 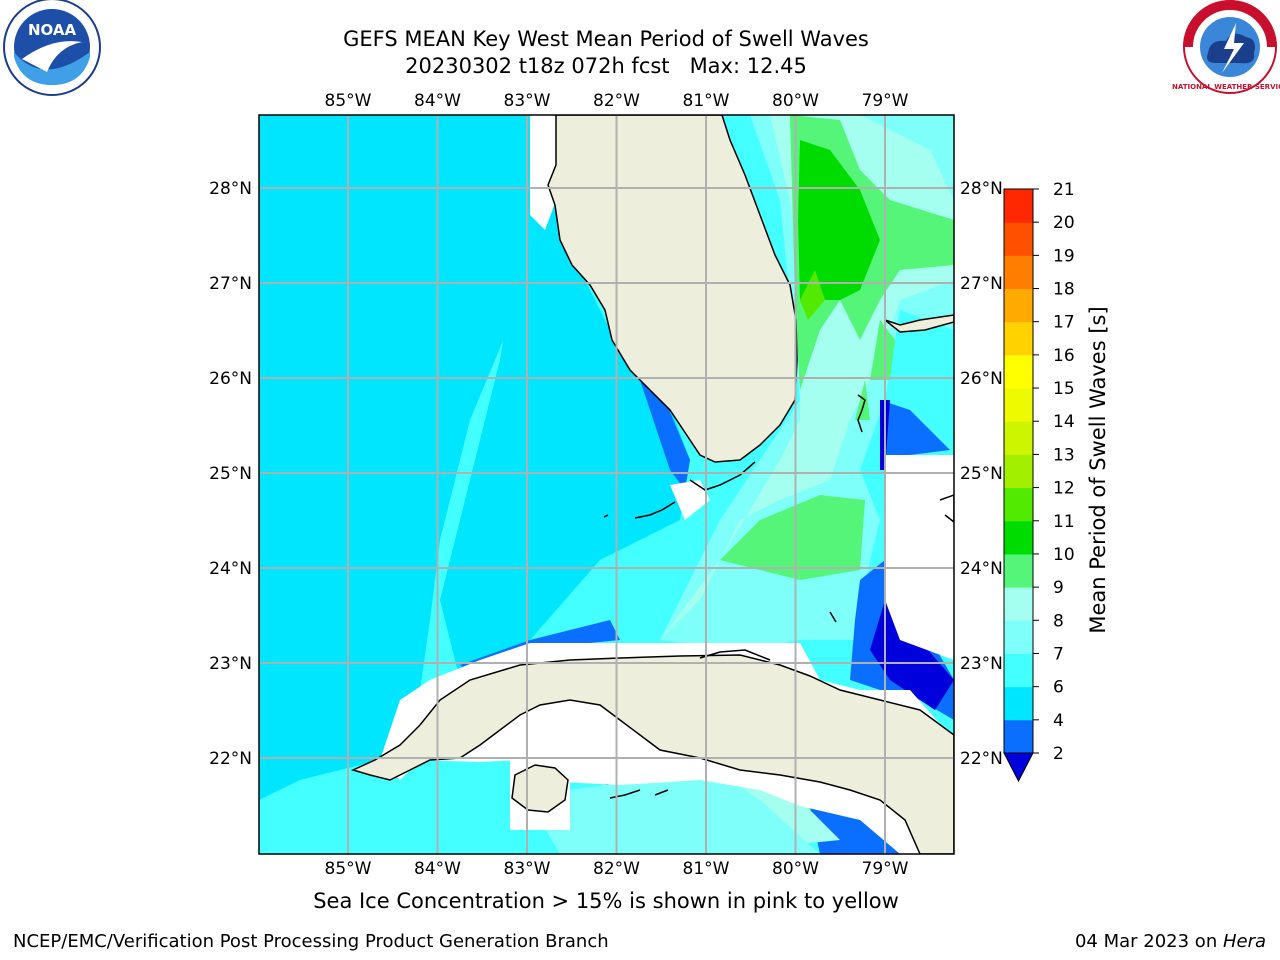 What do you see at coordinates (690, 724) in the screenshot?
I see `cuba-cays` at bounding box center [690, 724].